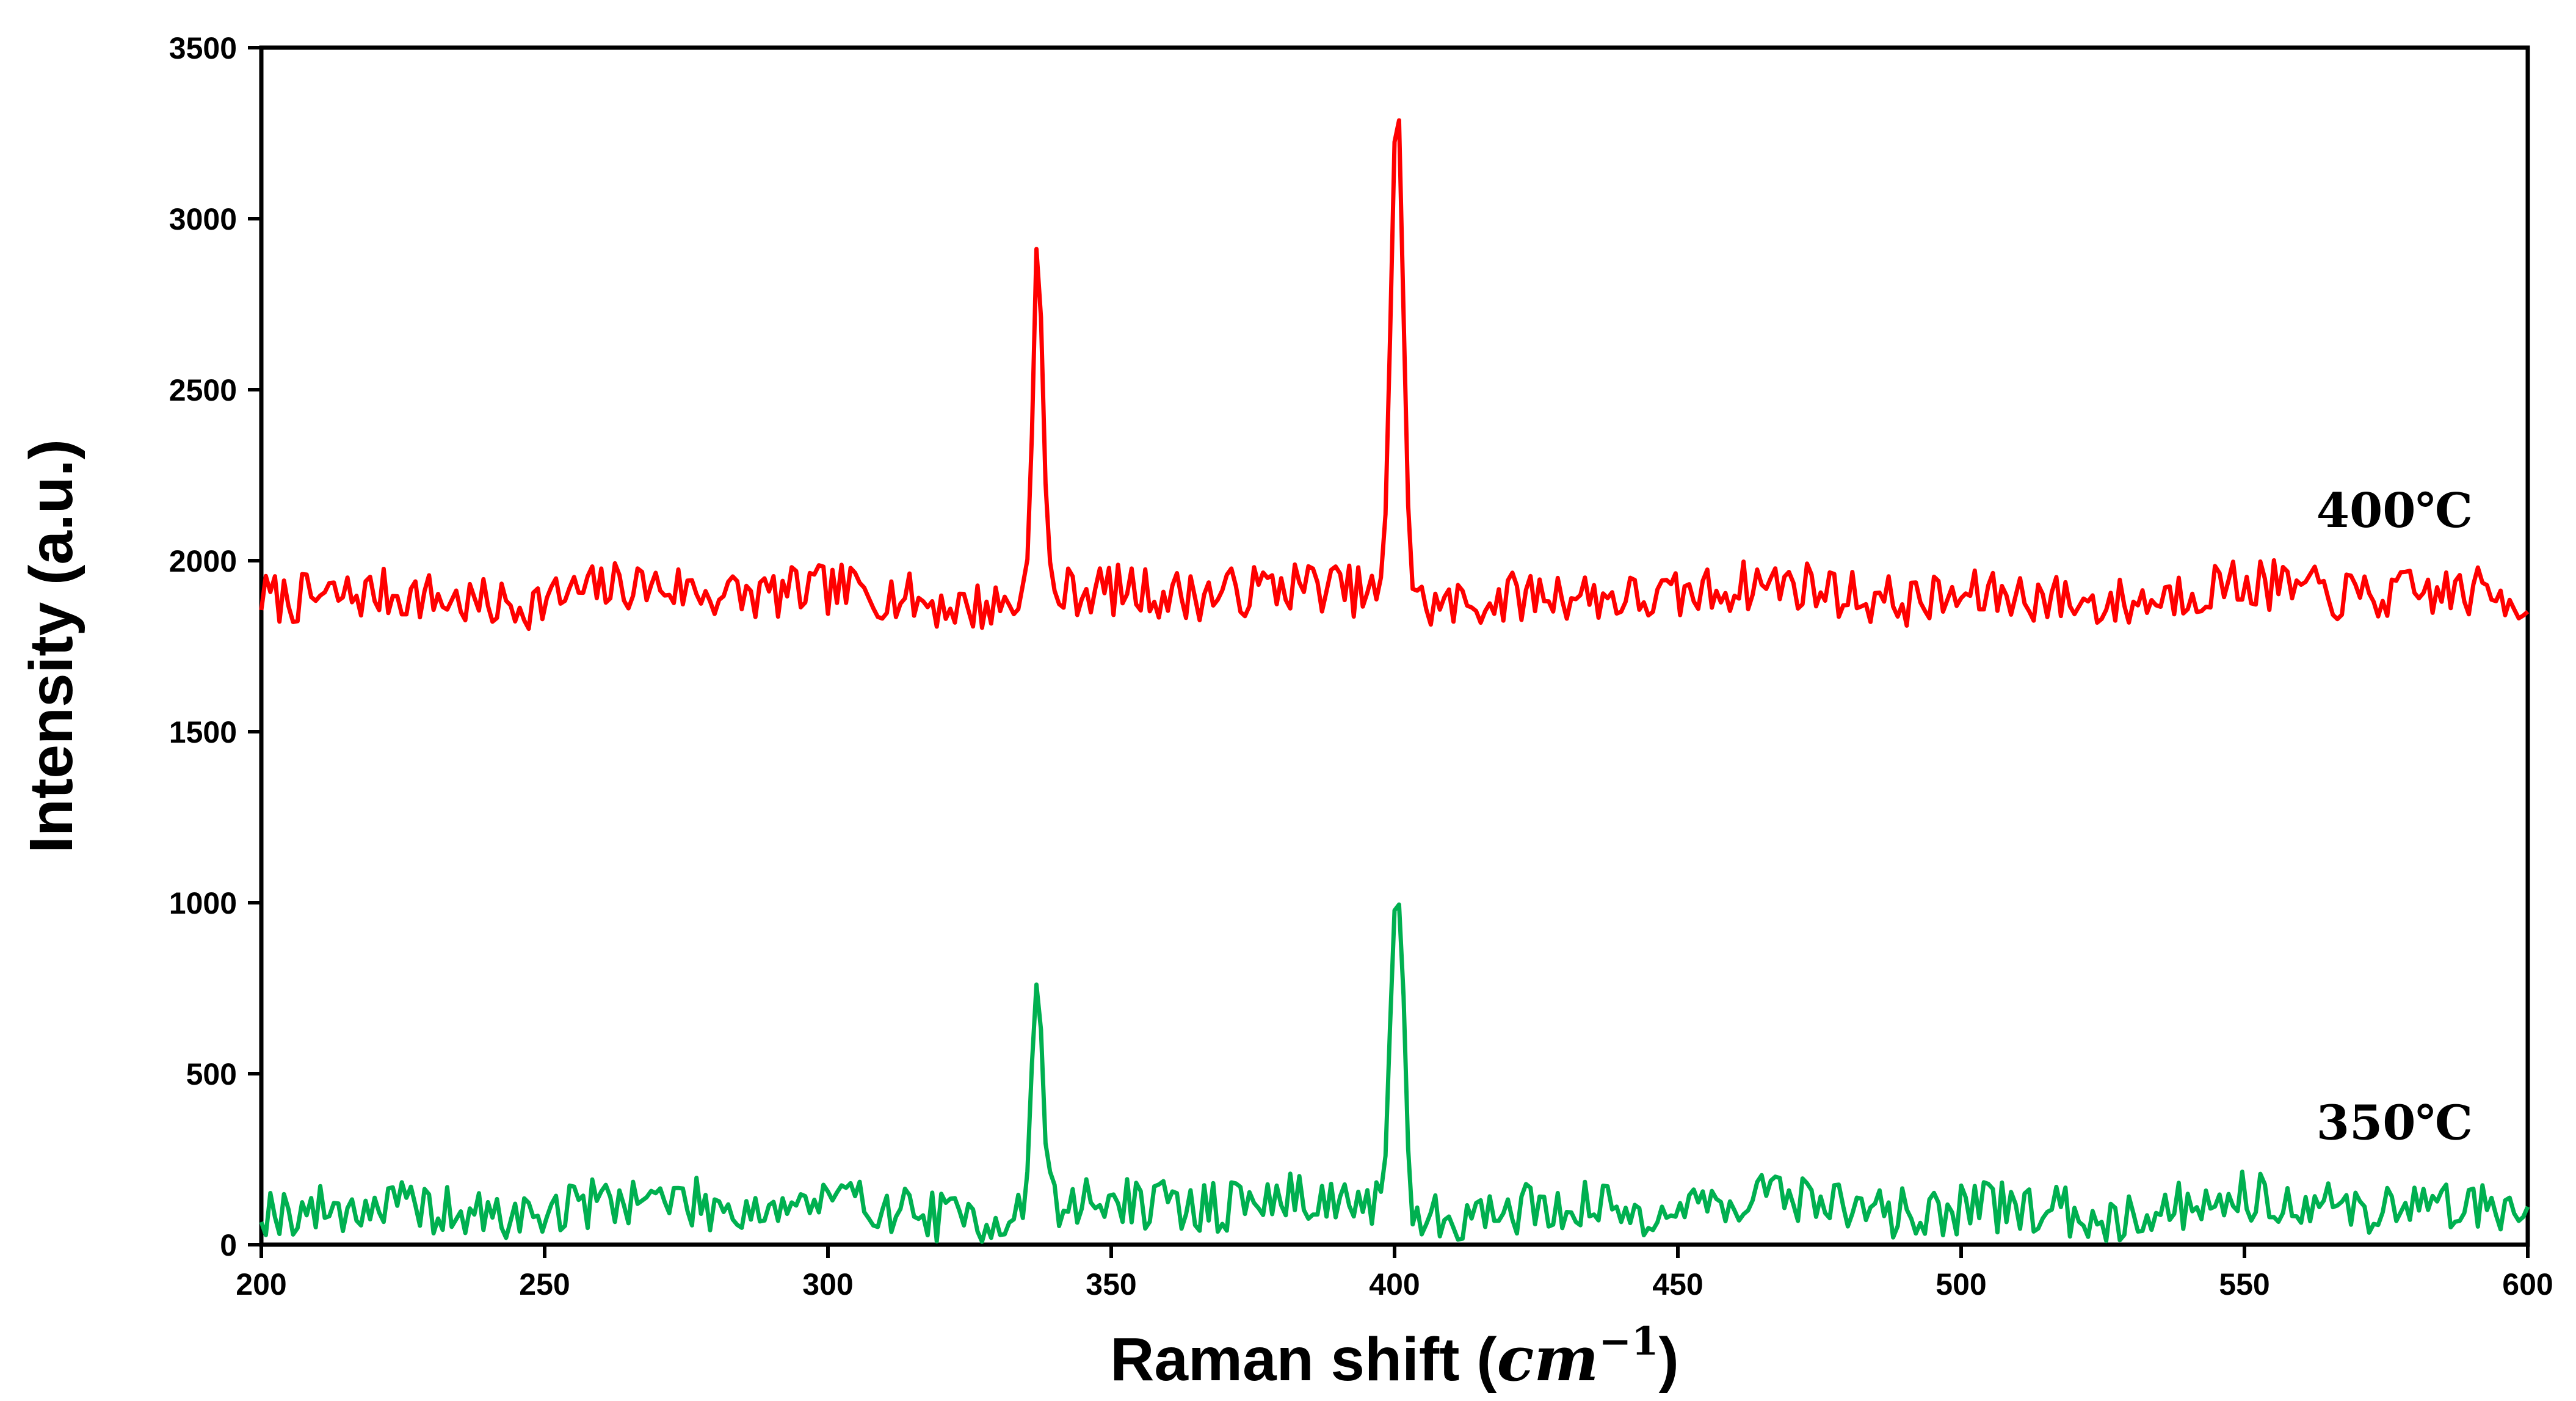  Describe the element at coordinates (544, 1284) in the screenshot. I see `x-tick-label: 250` at that location.